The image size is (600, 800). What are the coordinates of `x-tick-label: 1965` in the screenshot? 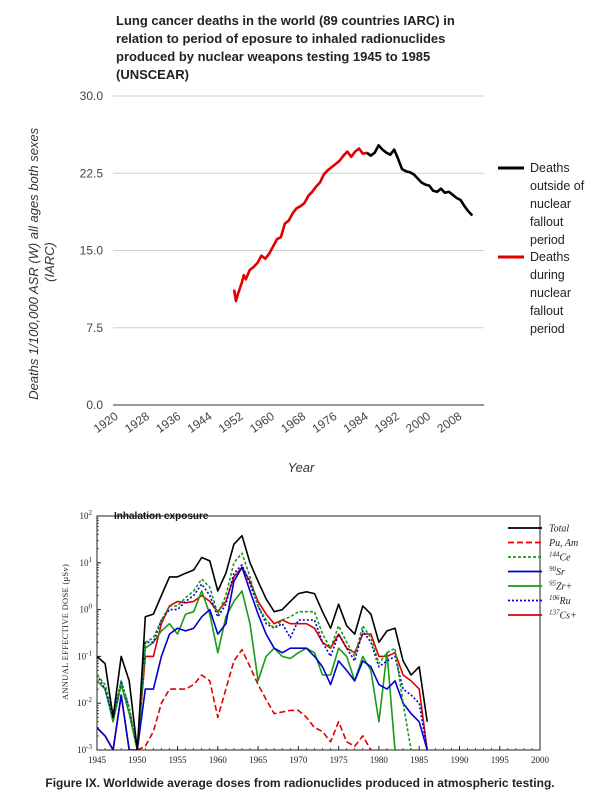 It's located at (258, 760).